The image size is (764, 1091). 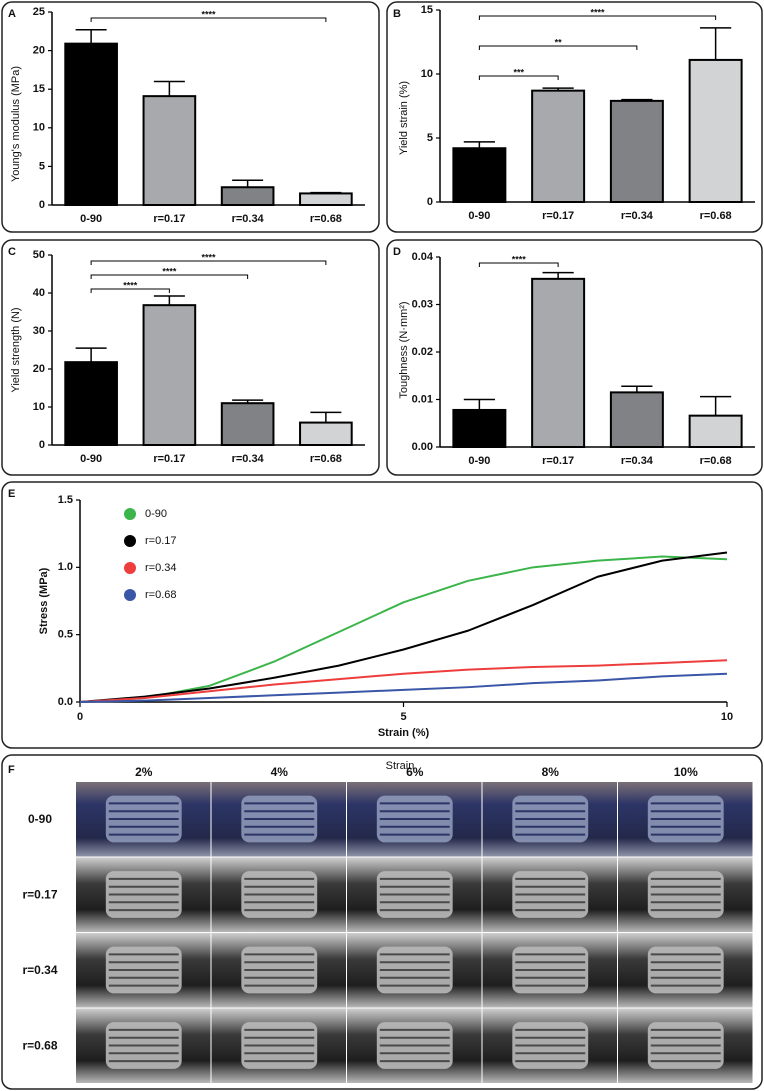 What do you see at coordinates (161, 568) in the screenshot?
I see `legend-label: r=0.34` at bounding box center [161, 568].